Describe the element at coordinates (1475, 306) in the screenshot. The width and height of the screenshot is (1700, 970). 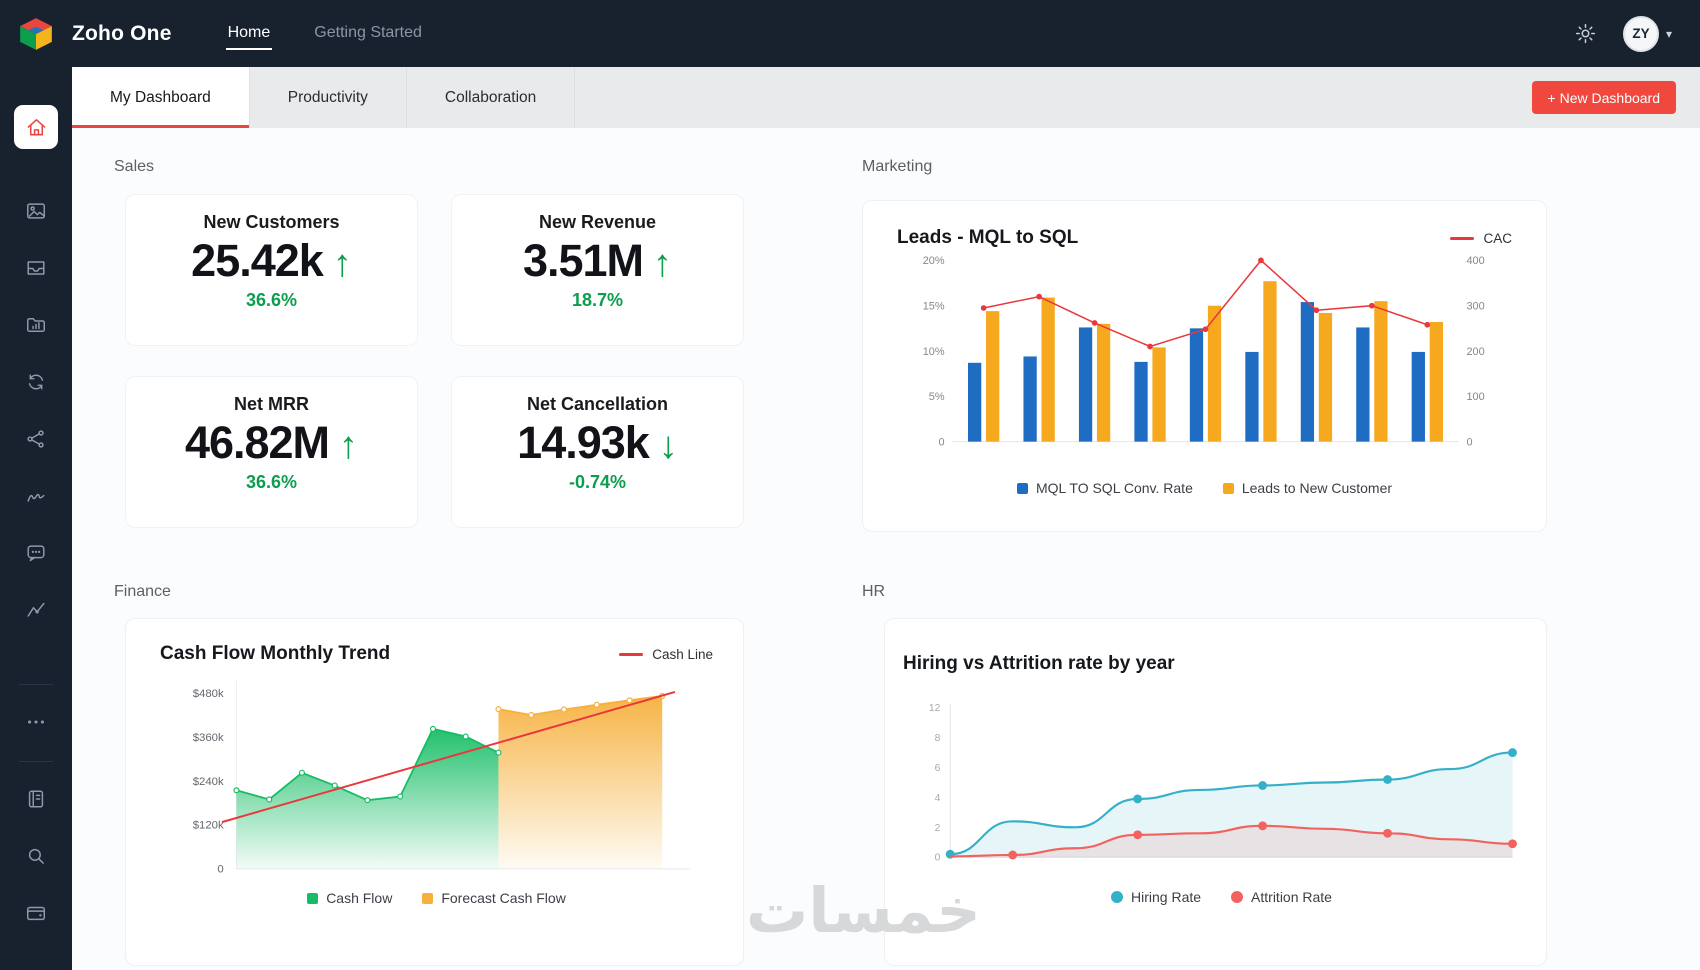
I see `svg-text: 300` at that location.